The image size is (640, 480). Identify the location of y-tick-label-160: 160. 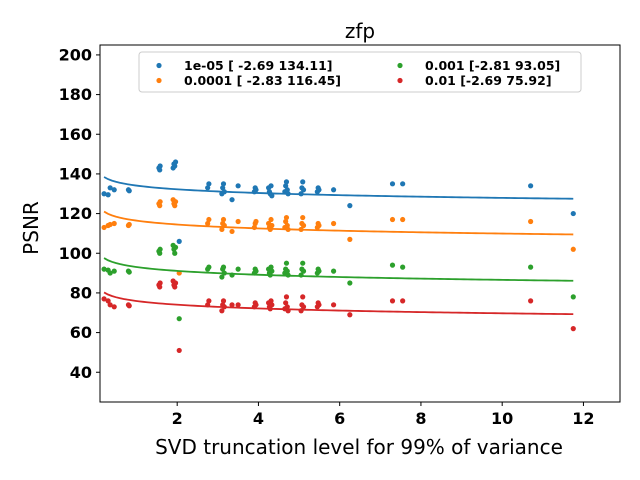
(75, 134).